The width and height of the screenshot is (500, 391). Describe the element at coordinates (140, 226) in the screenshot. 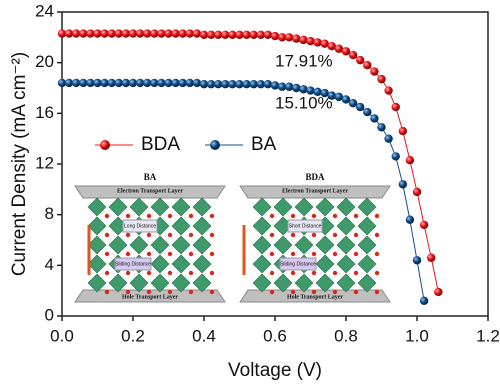

I see `distance-label: Long Distance` at that location.